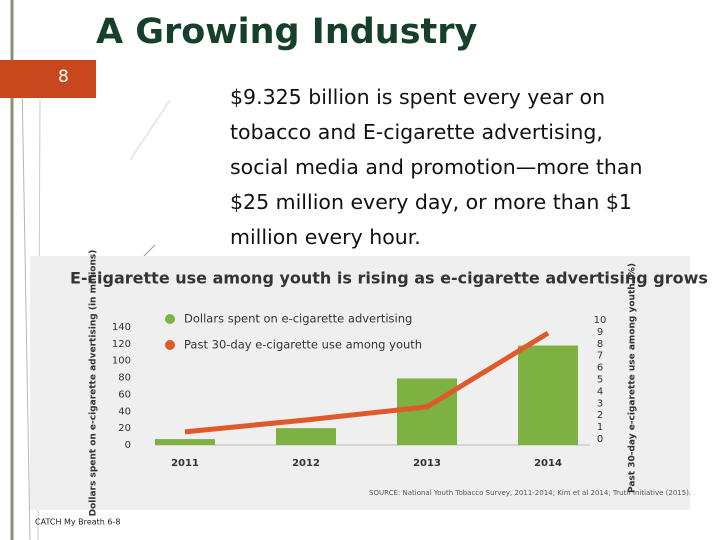 The image size is (720, 540). What do you see at coordinates (600, 391) in the screenshot?
I see `y2-tick-label: 4` at bounding box center [600, 391].